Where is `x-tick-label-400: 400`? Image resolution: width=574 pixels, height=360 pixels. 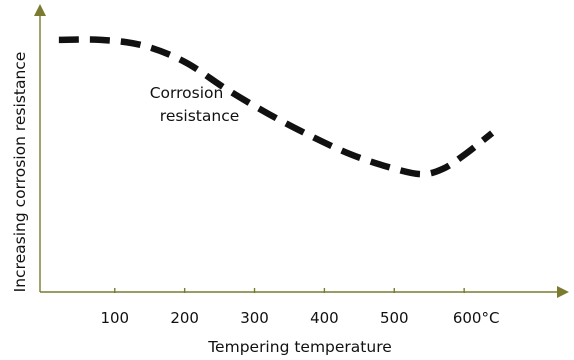
x-tick-label-400: 400 is located at coordinates (324, 318).